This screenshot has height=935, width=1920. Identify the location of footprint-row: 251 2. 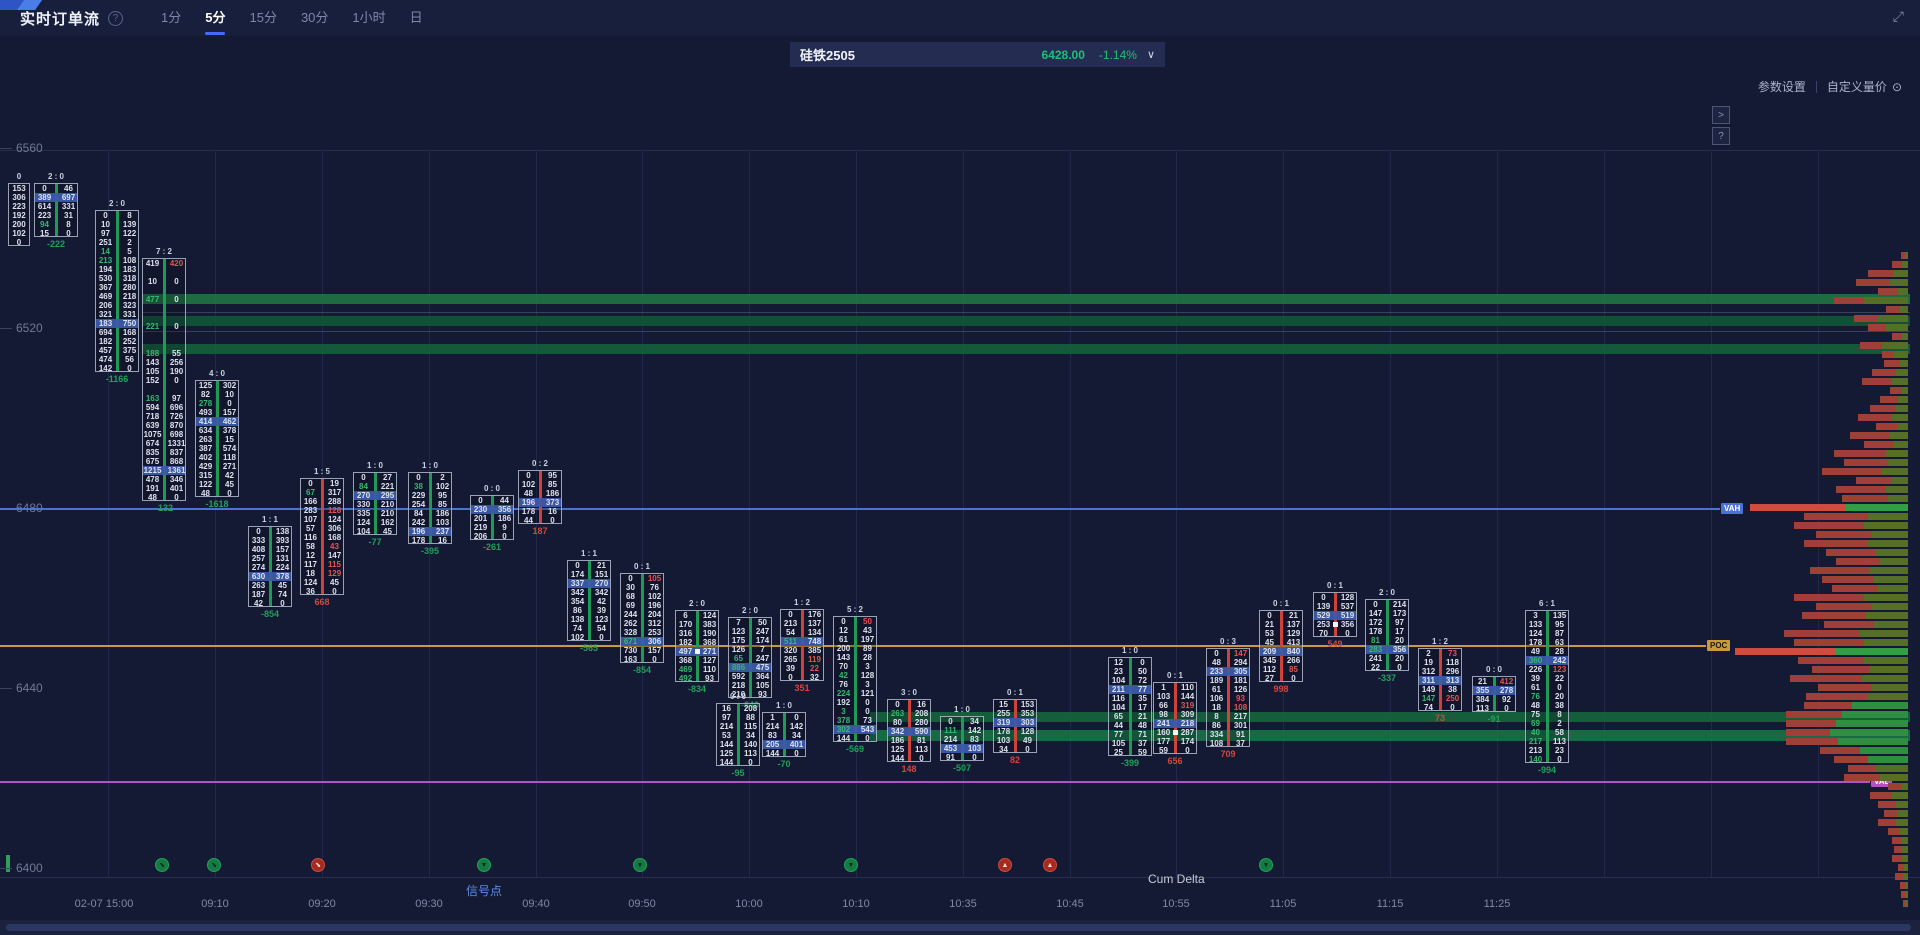
(117, 242).